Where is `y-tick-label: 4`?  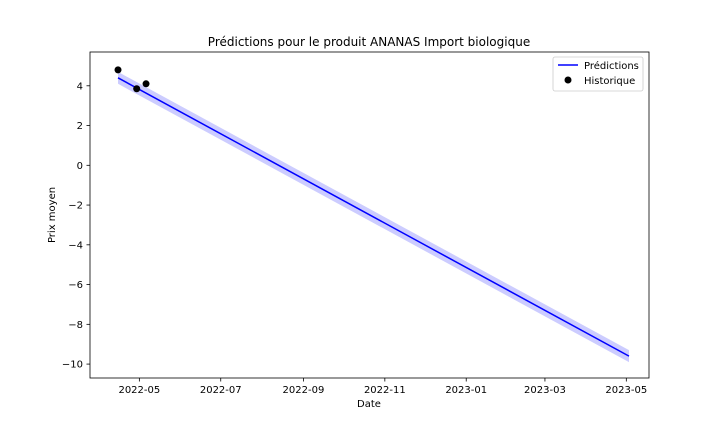 y-tick-label: 4 is located at coordinates (80, 86).